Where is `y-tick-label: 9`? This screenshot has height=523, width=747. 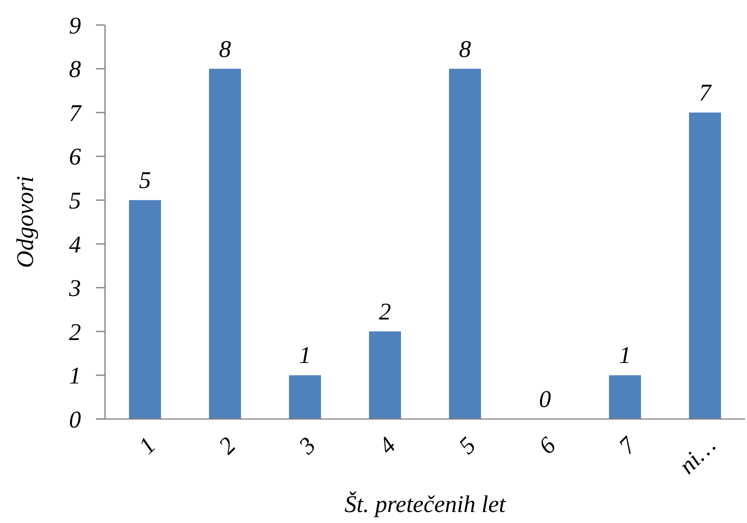
y-tick-label: 9 is located at coordinates (75, 26).